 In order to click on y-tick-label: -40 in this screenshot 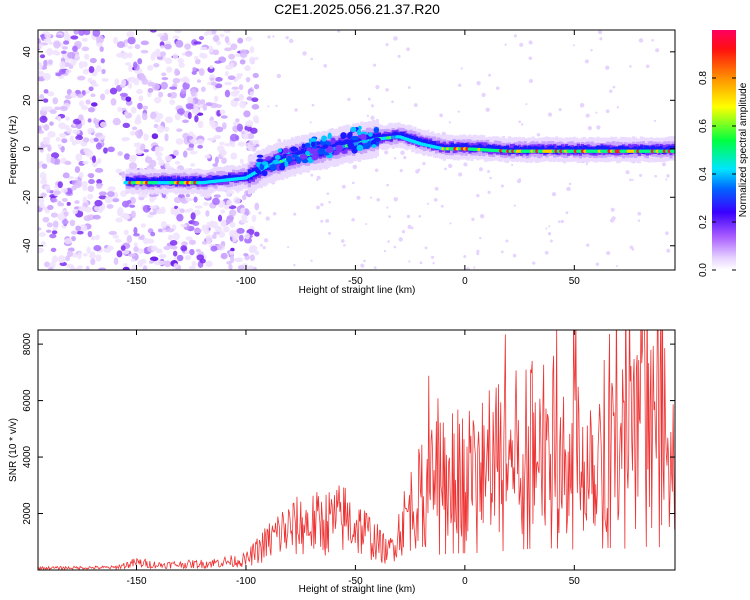, I will do `click(27, 245)`.